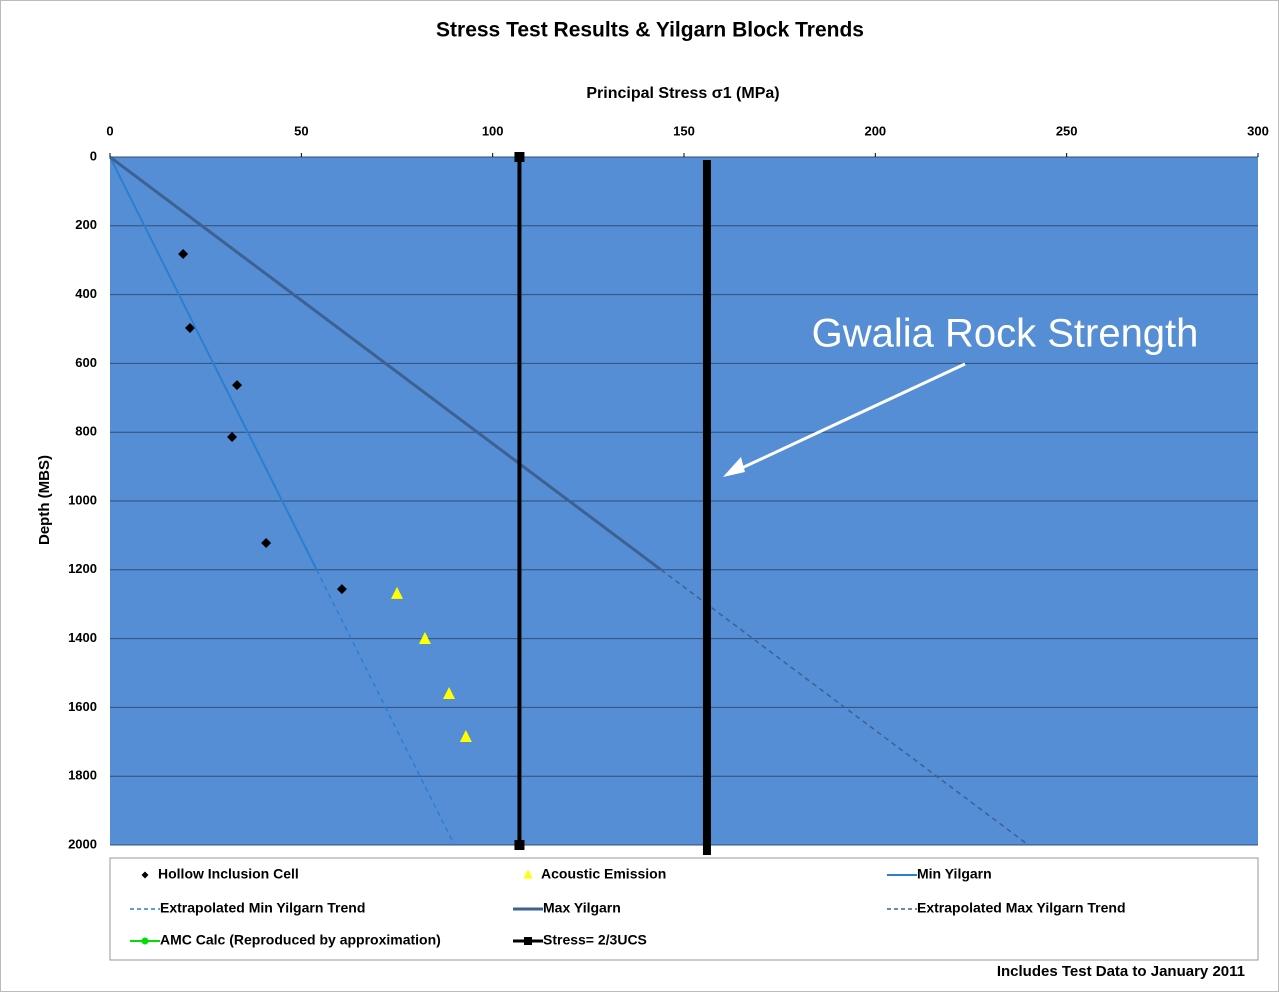 The image size is (1279, 992). What do you see at coordinates (684, 909) in the screenshot?
I see `legend-box` at bounding box center [684, 909].